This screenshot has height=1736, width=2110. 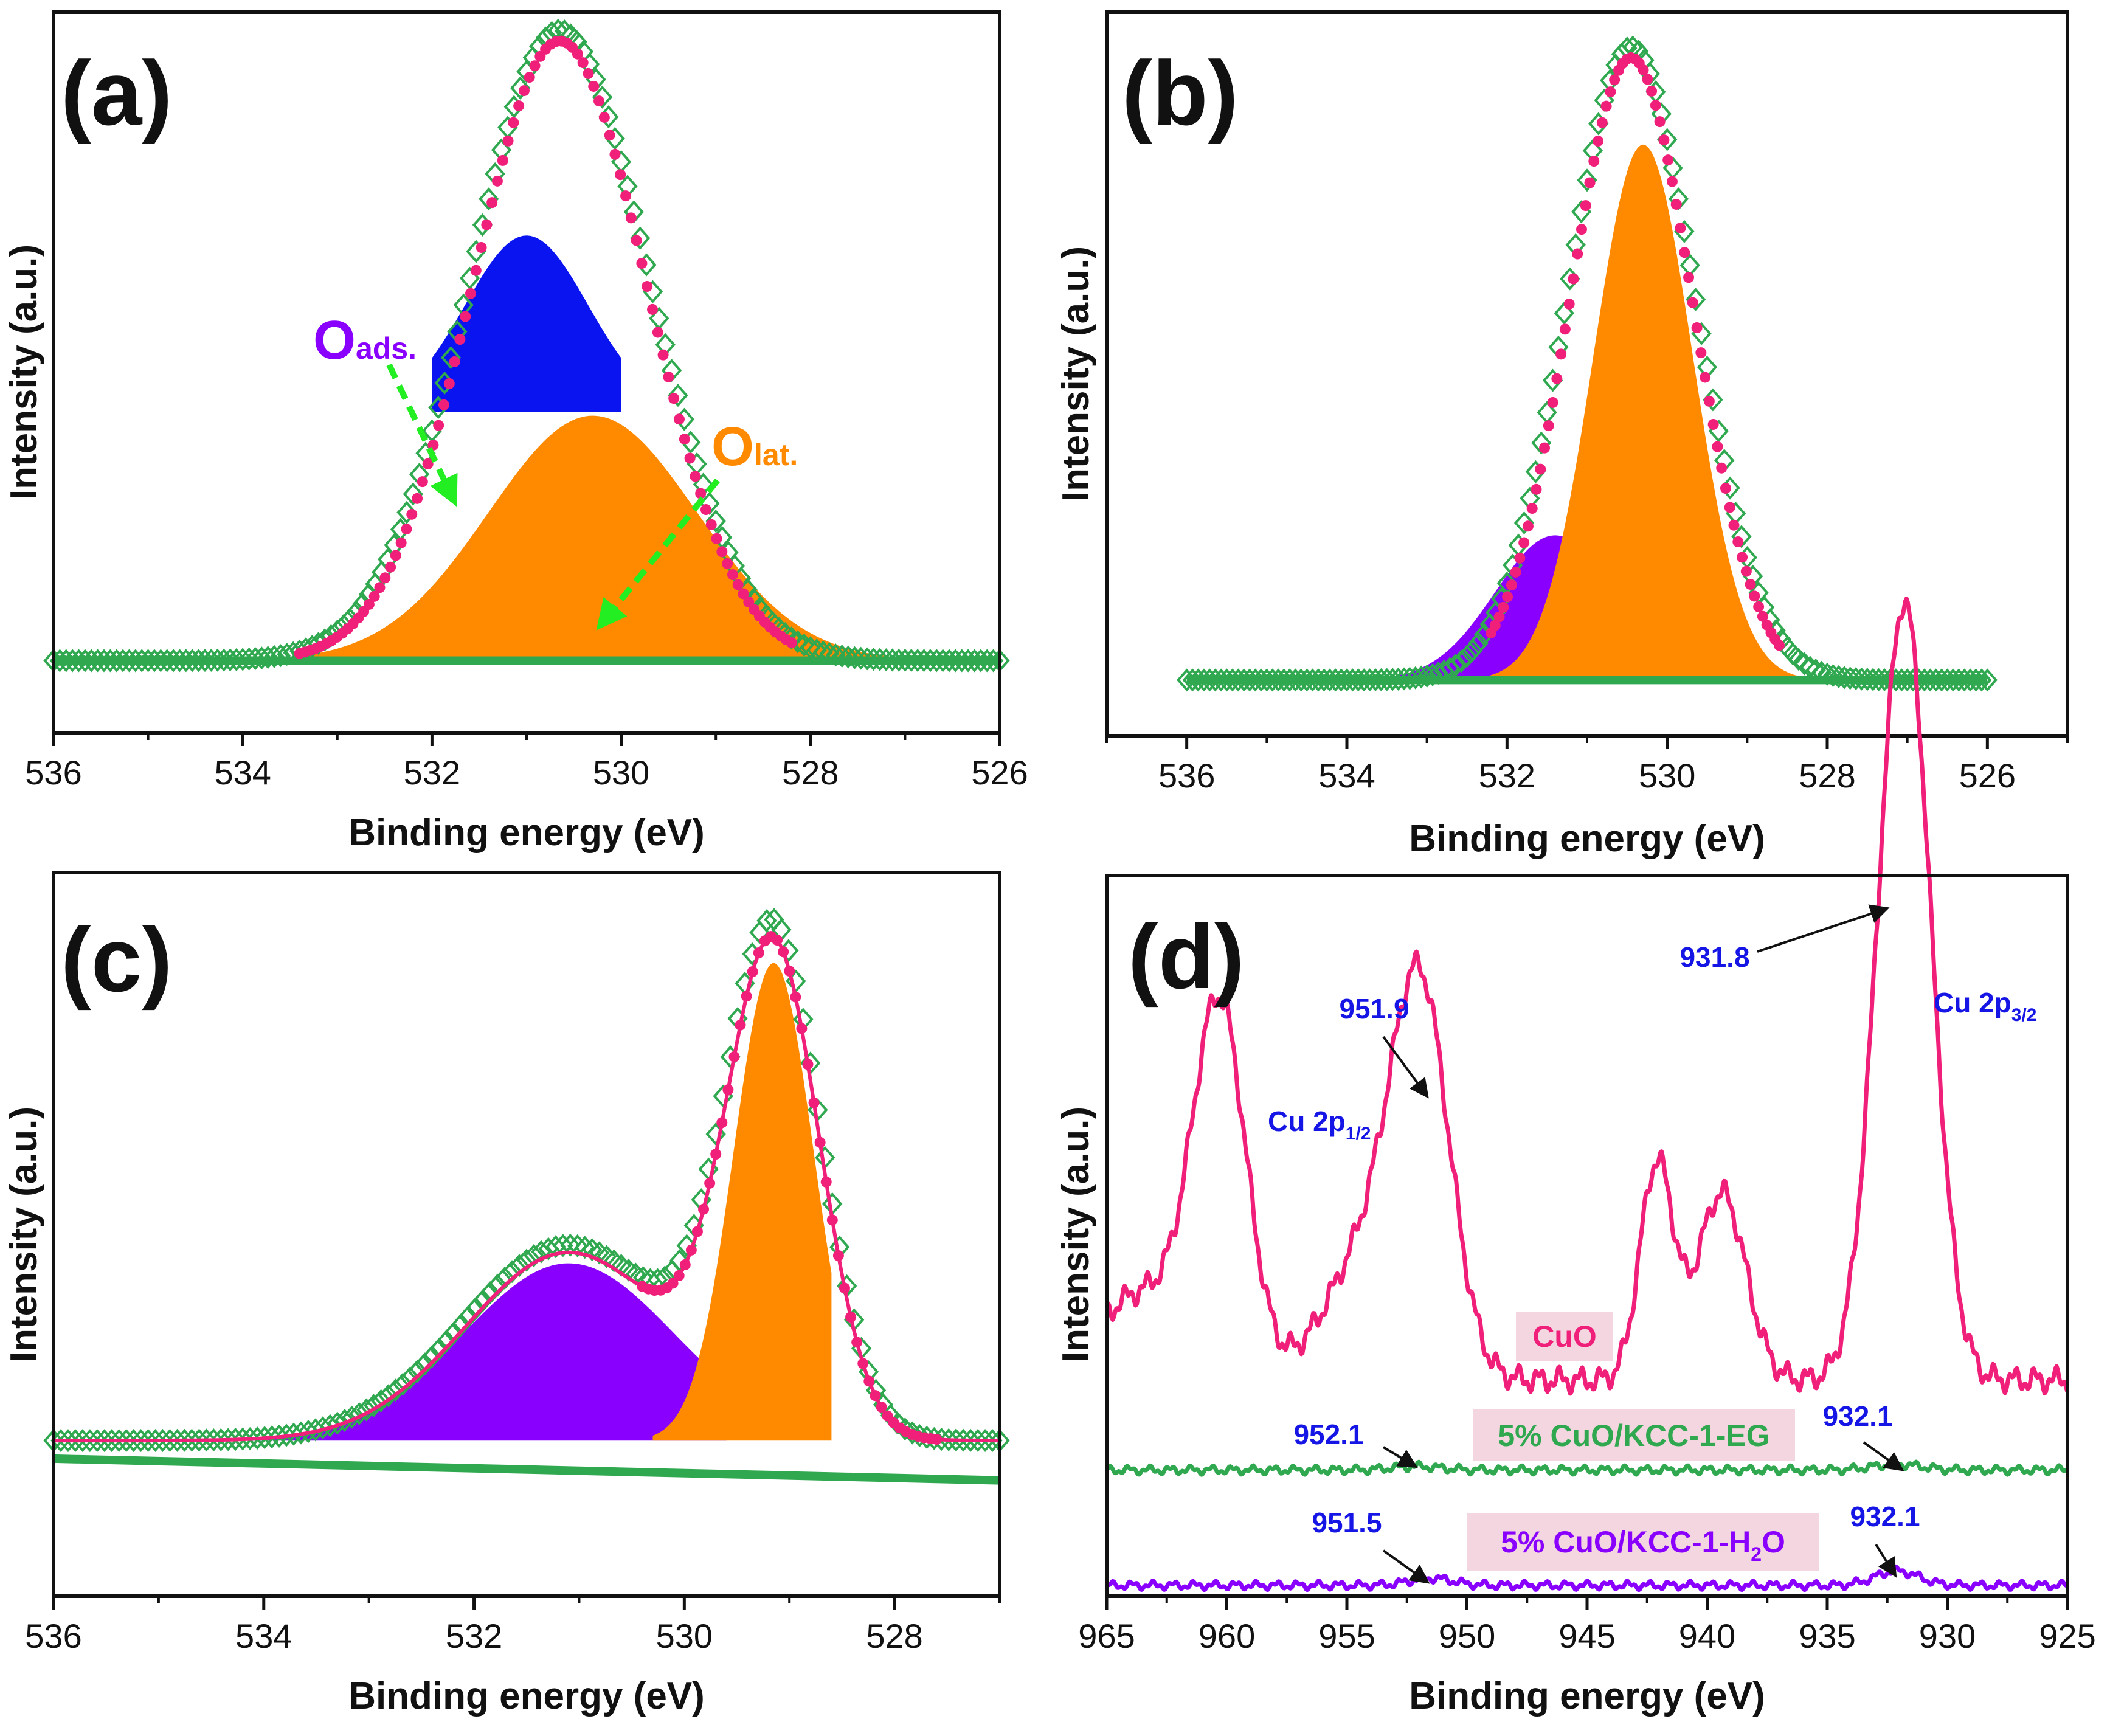 What do you see at coordinates (526, 323) in the screenshot?
I see `o-ads-peak-fill` at bounding box center [526, 323].